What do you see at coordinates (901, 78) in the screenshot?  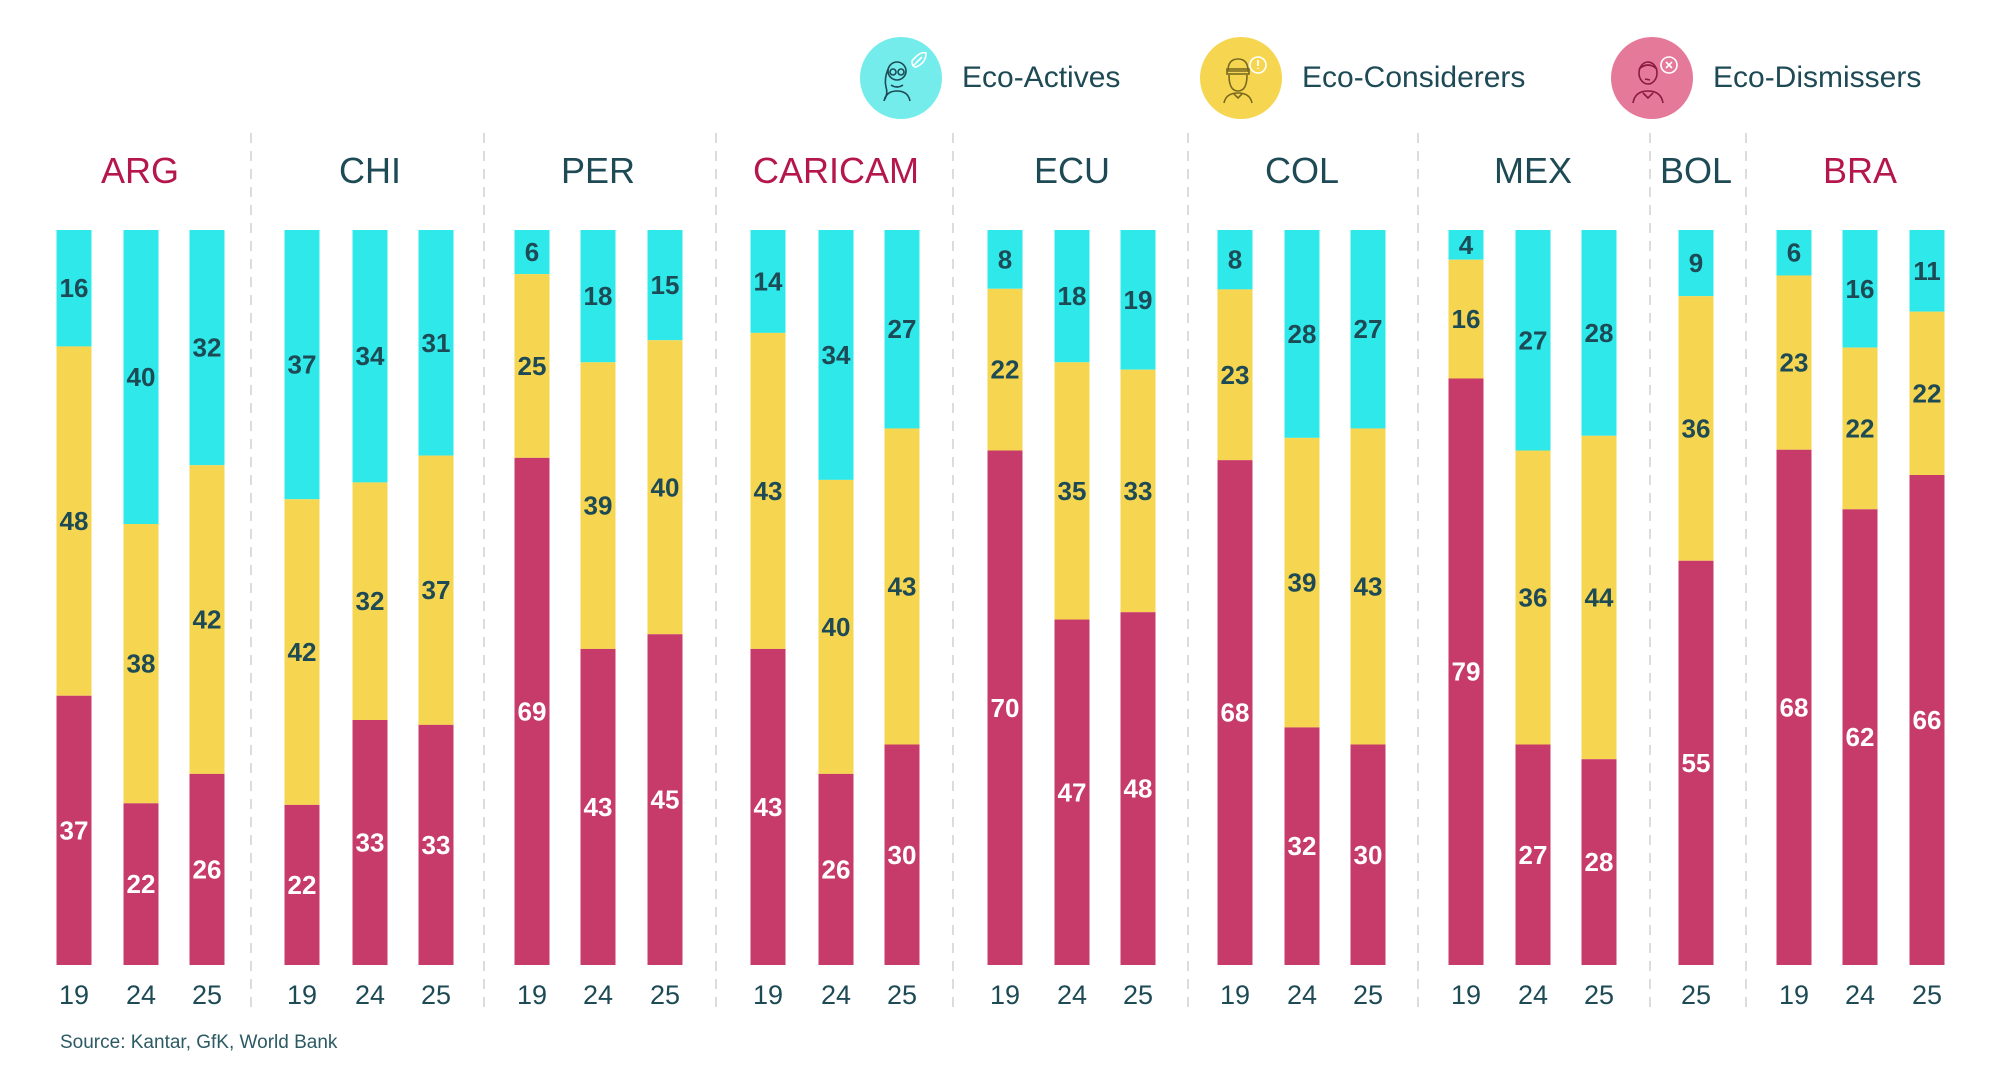 I see `woman-with-leaf-icon` at bounding box center [901, 78].